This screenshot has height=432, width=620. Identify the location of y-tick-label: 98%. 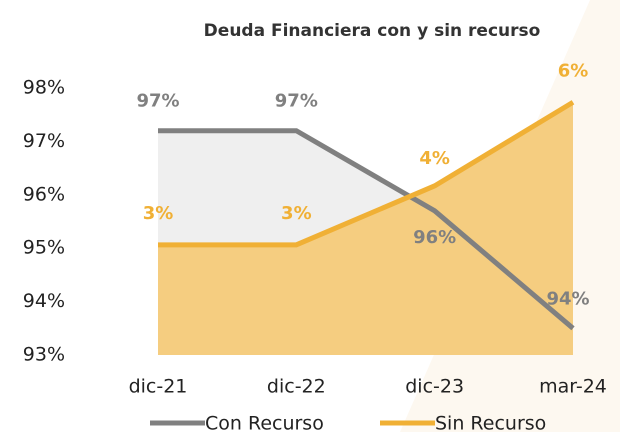
(44, 88).